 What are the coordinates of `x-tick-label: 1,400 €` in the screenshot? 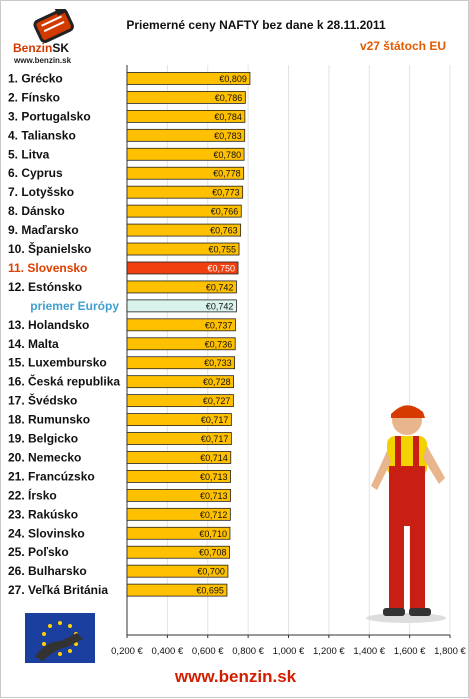 It's located at (369, 651).